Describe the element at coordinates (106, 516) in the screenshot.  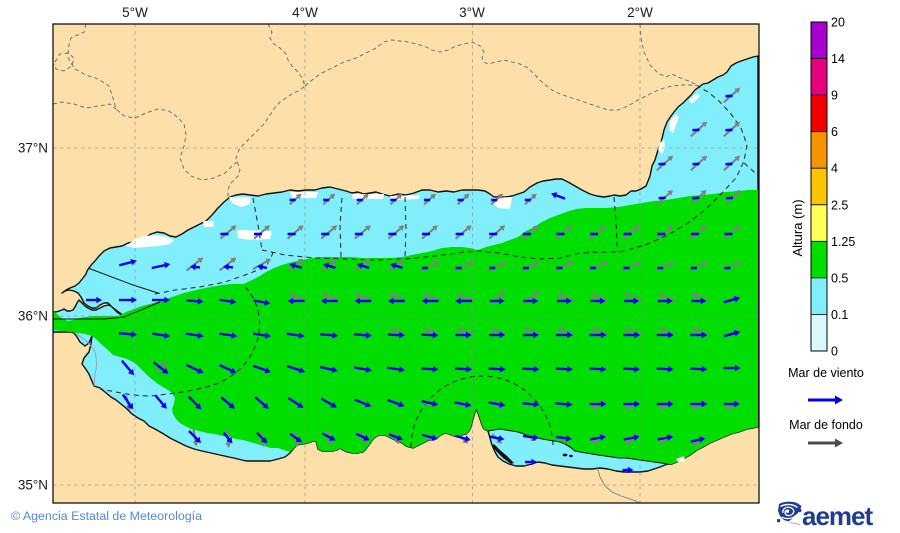
I see `svg-text:© Agencia Estatal de Meteorolo: © Agencia Estatal de Meteorología` at that location.